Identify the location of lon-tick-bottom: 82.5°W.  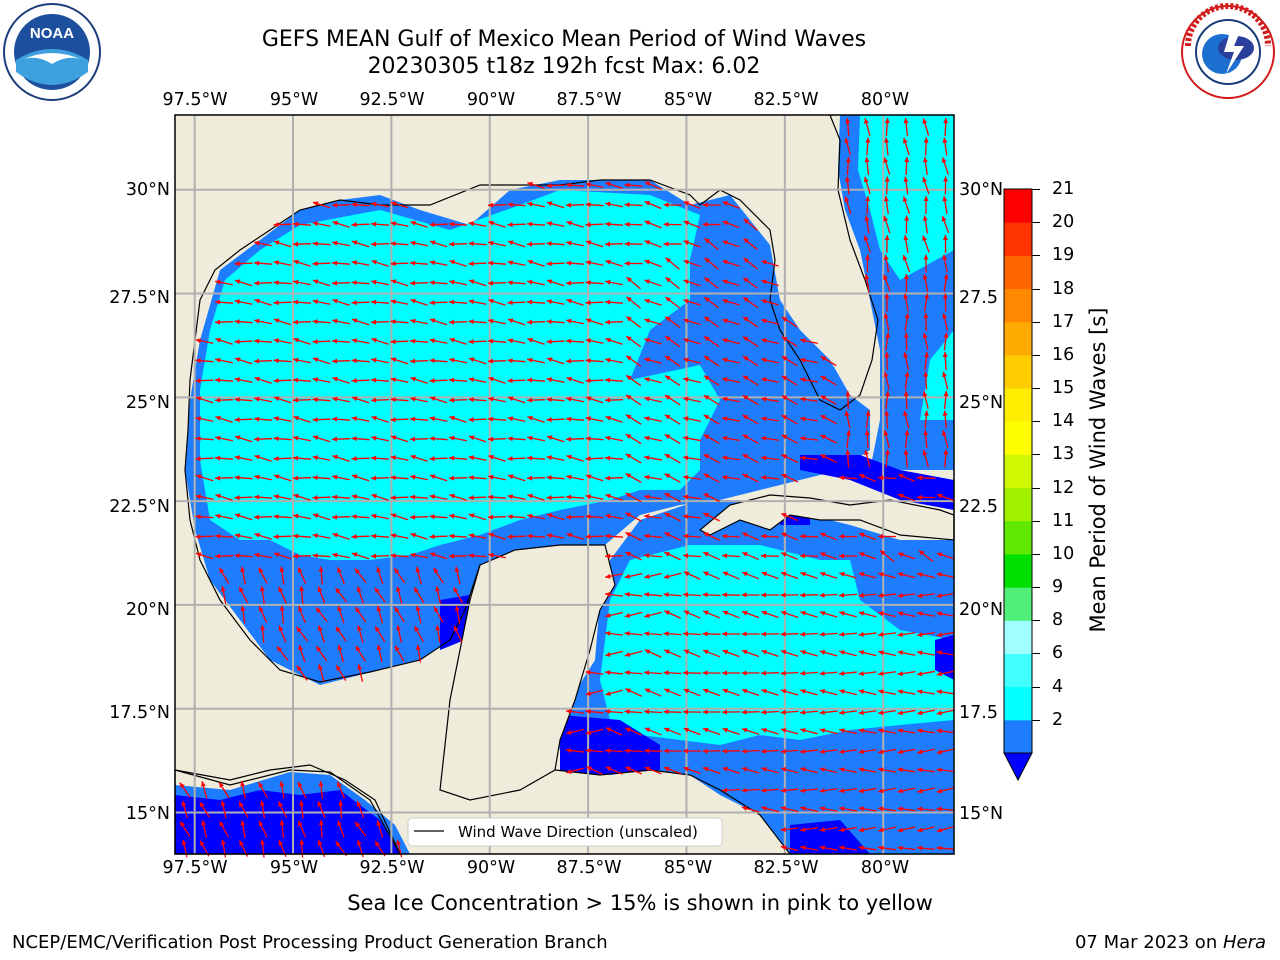
(786, 868).